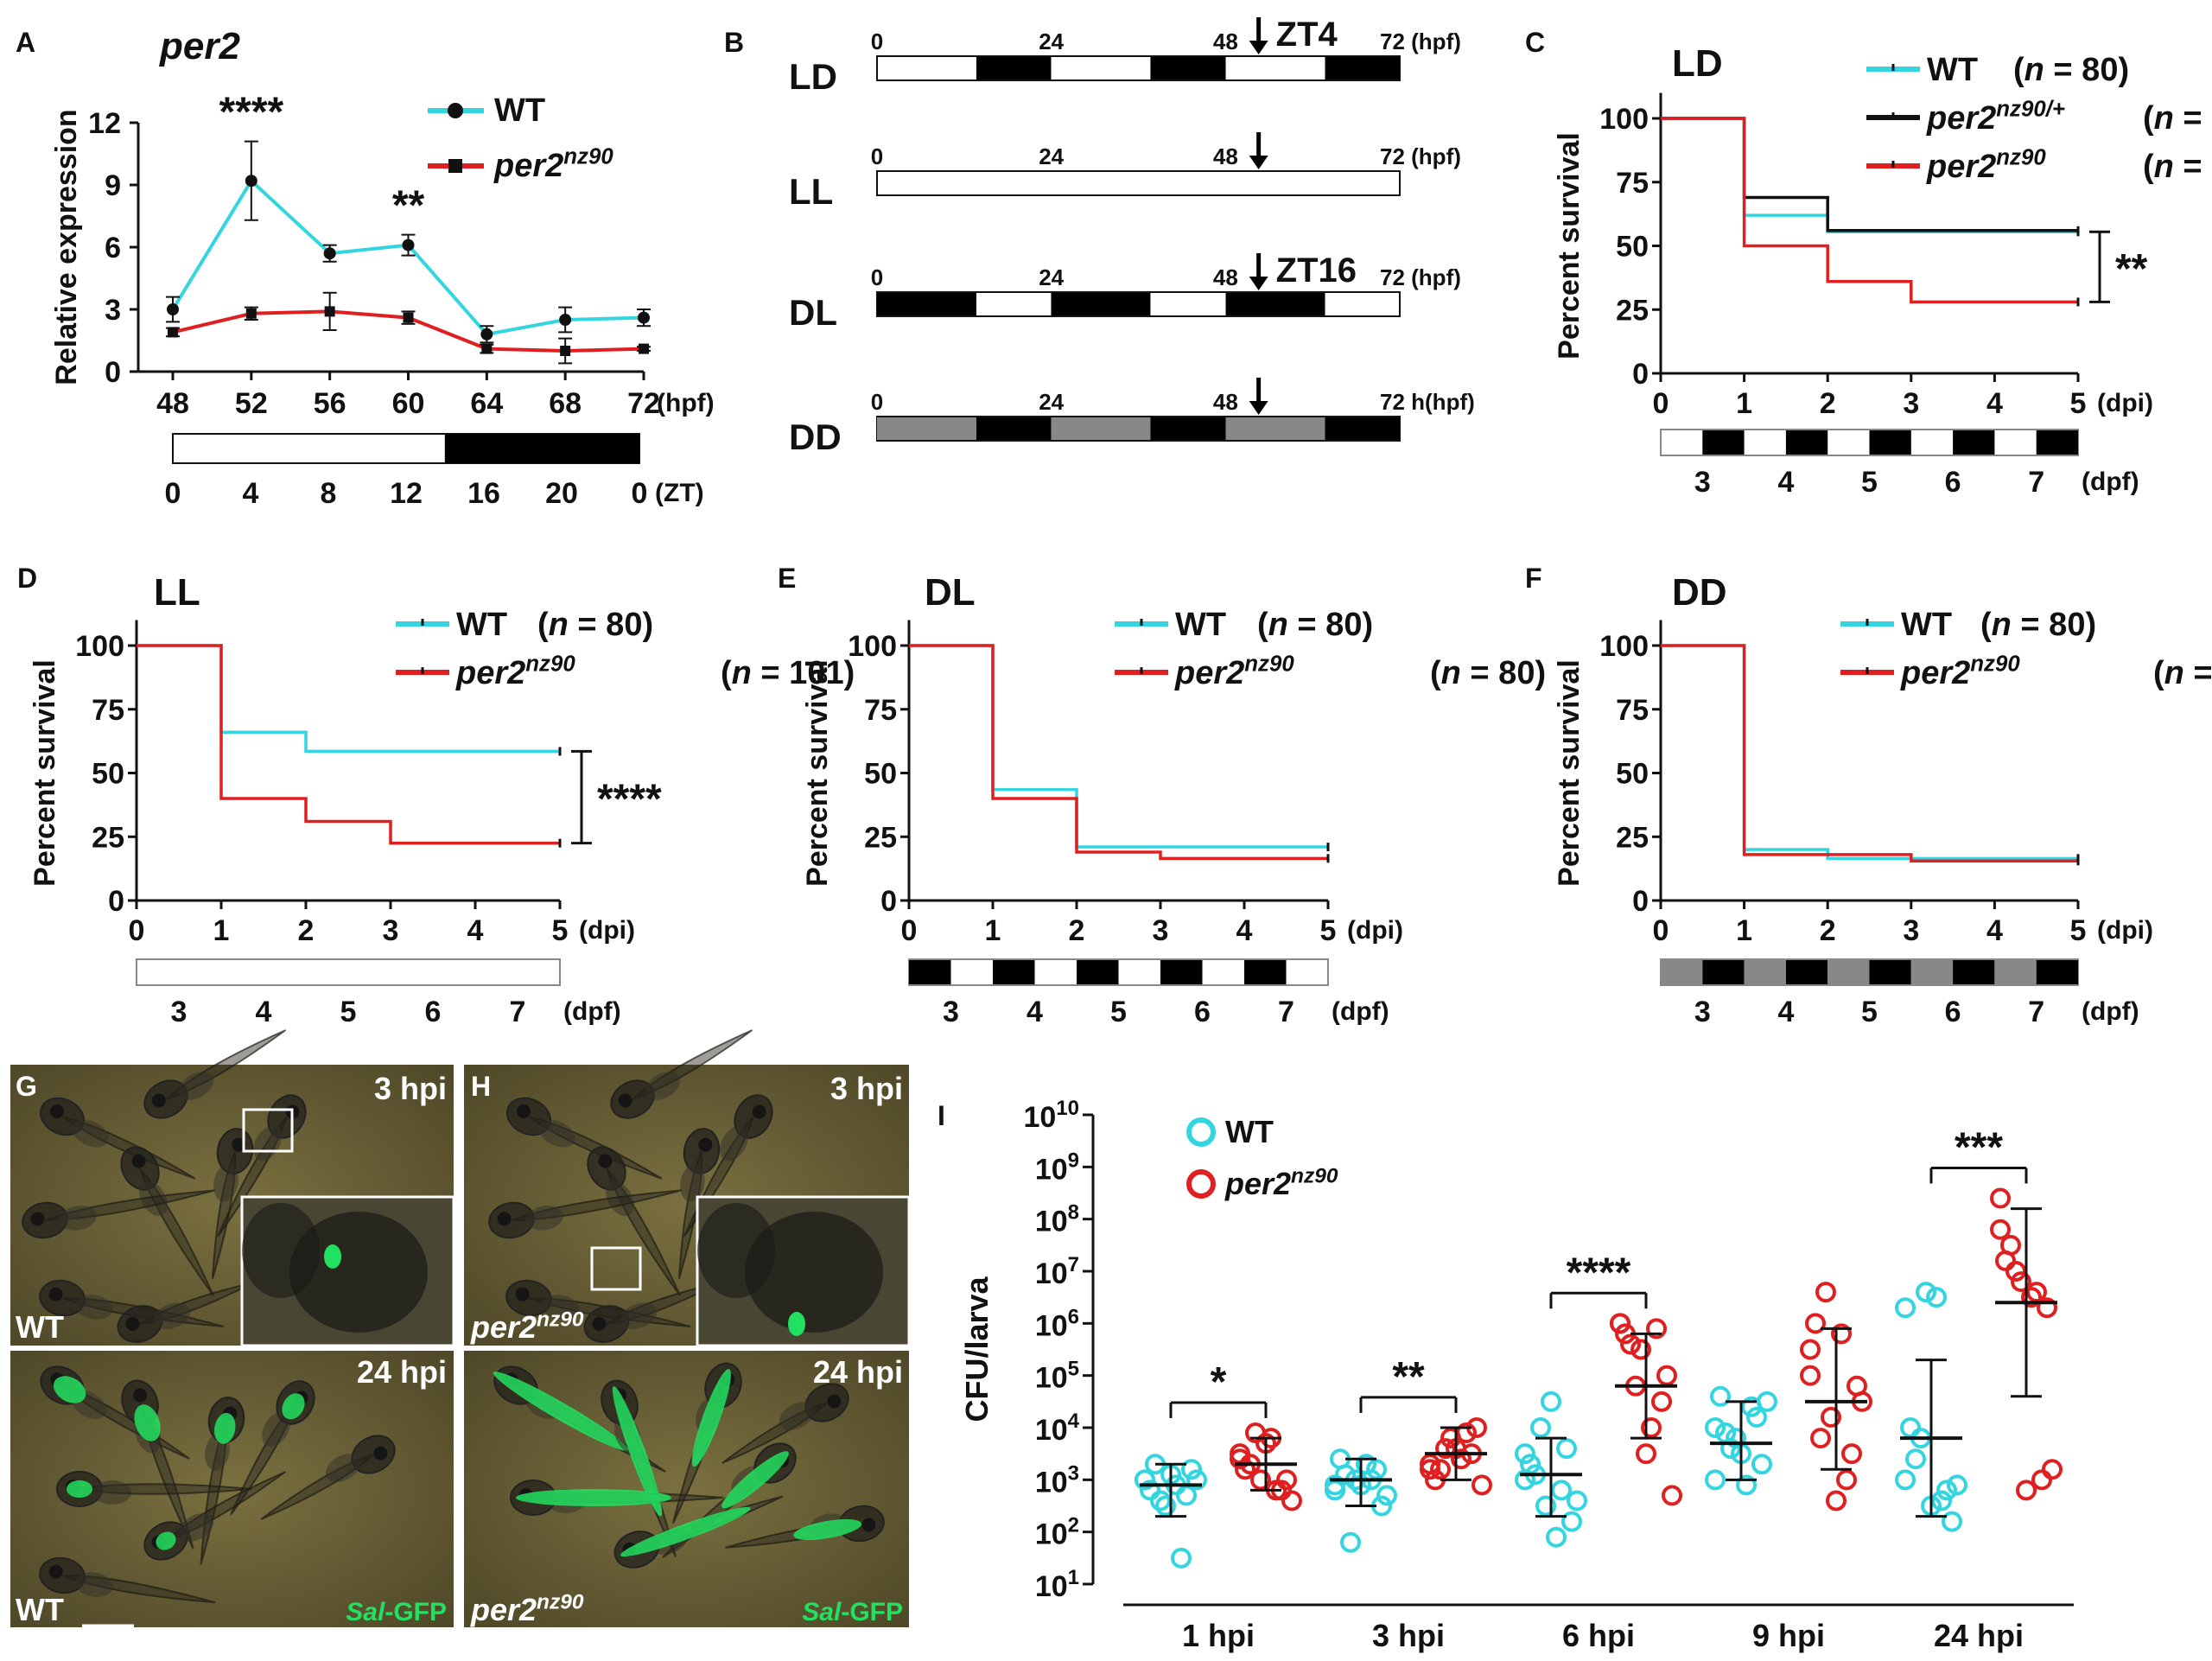  What do you see at coordinates (561, 493) in the screenshot?
I see `zt-tick-label: 20` at bounding box center [561, 493].